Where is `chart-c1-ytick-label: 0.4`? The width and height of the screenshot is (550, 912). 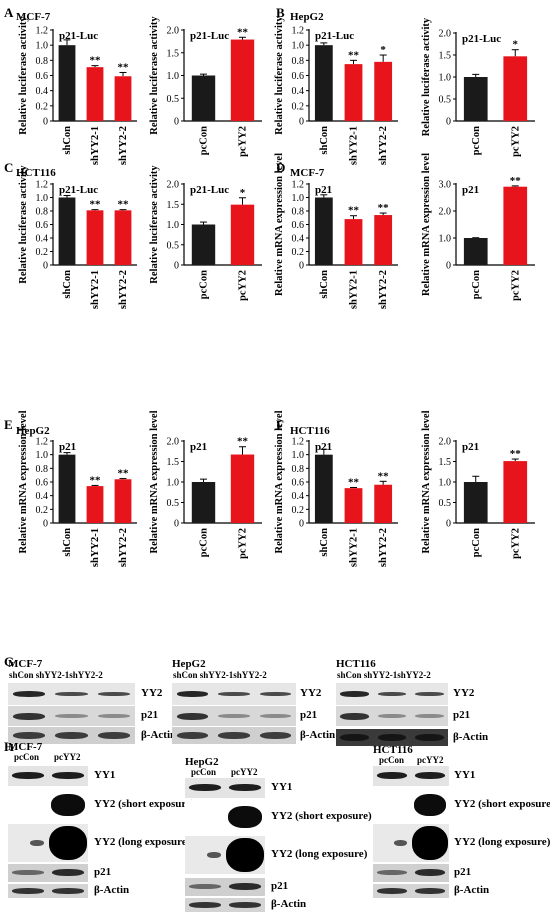
chart-c1-ytick-label: 0.4 is located at coordinates (42, 239).